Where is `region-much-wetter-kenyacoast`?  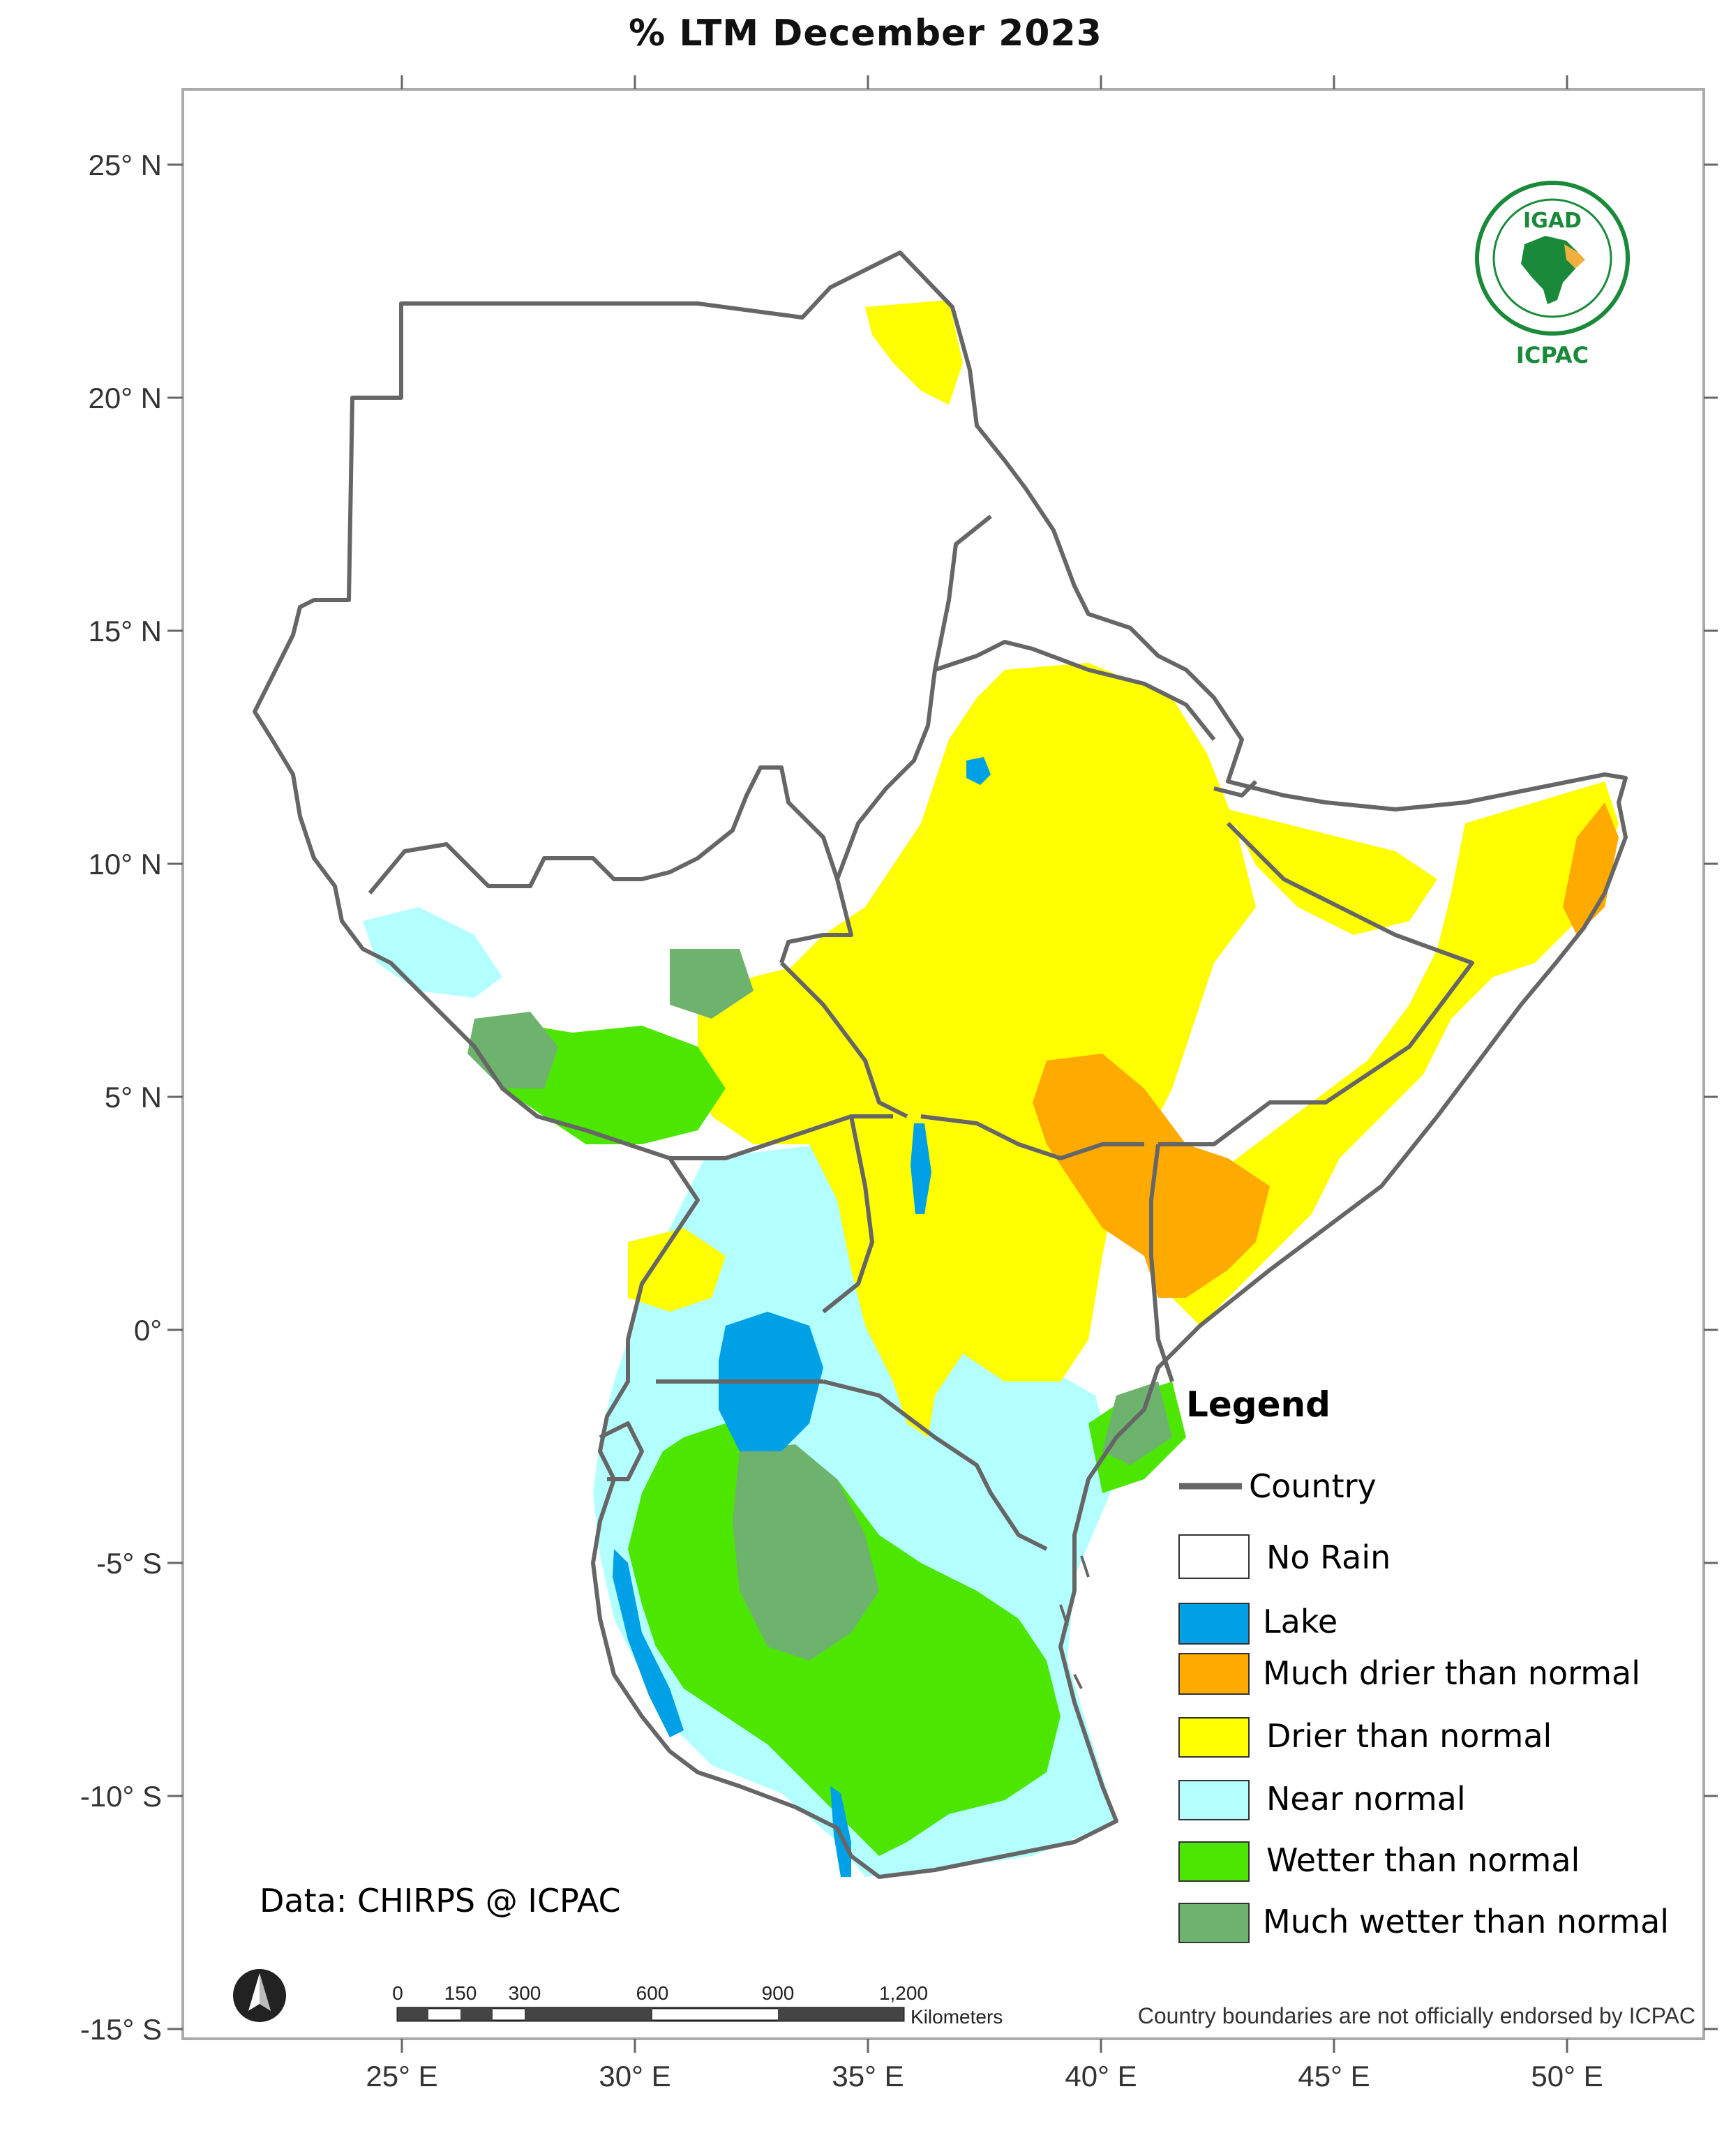 region-much-wetter-kenyacoast is located at coordinates (1137, 1423).